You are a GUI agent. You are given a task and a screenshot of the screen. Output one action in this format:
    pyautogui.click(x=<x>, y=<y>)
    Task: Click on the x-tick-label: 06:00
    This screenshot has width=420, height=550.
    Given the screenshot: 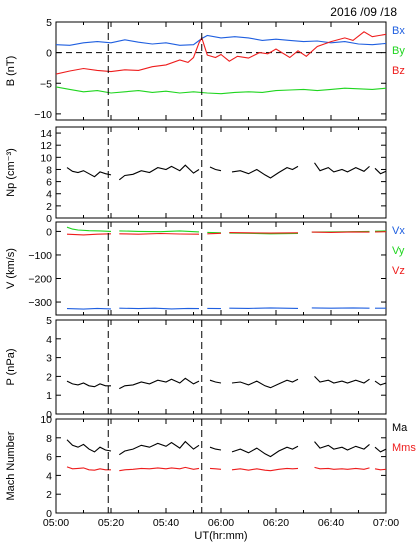 What is the action you would take?
    pyautogui.click(x=221, y=523)
    